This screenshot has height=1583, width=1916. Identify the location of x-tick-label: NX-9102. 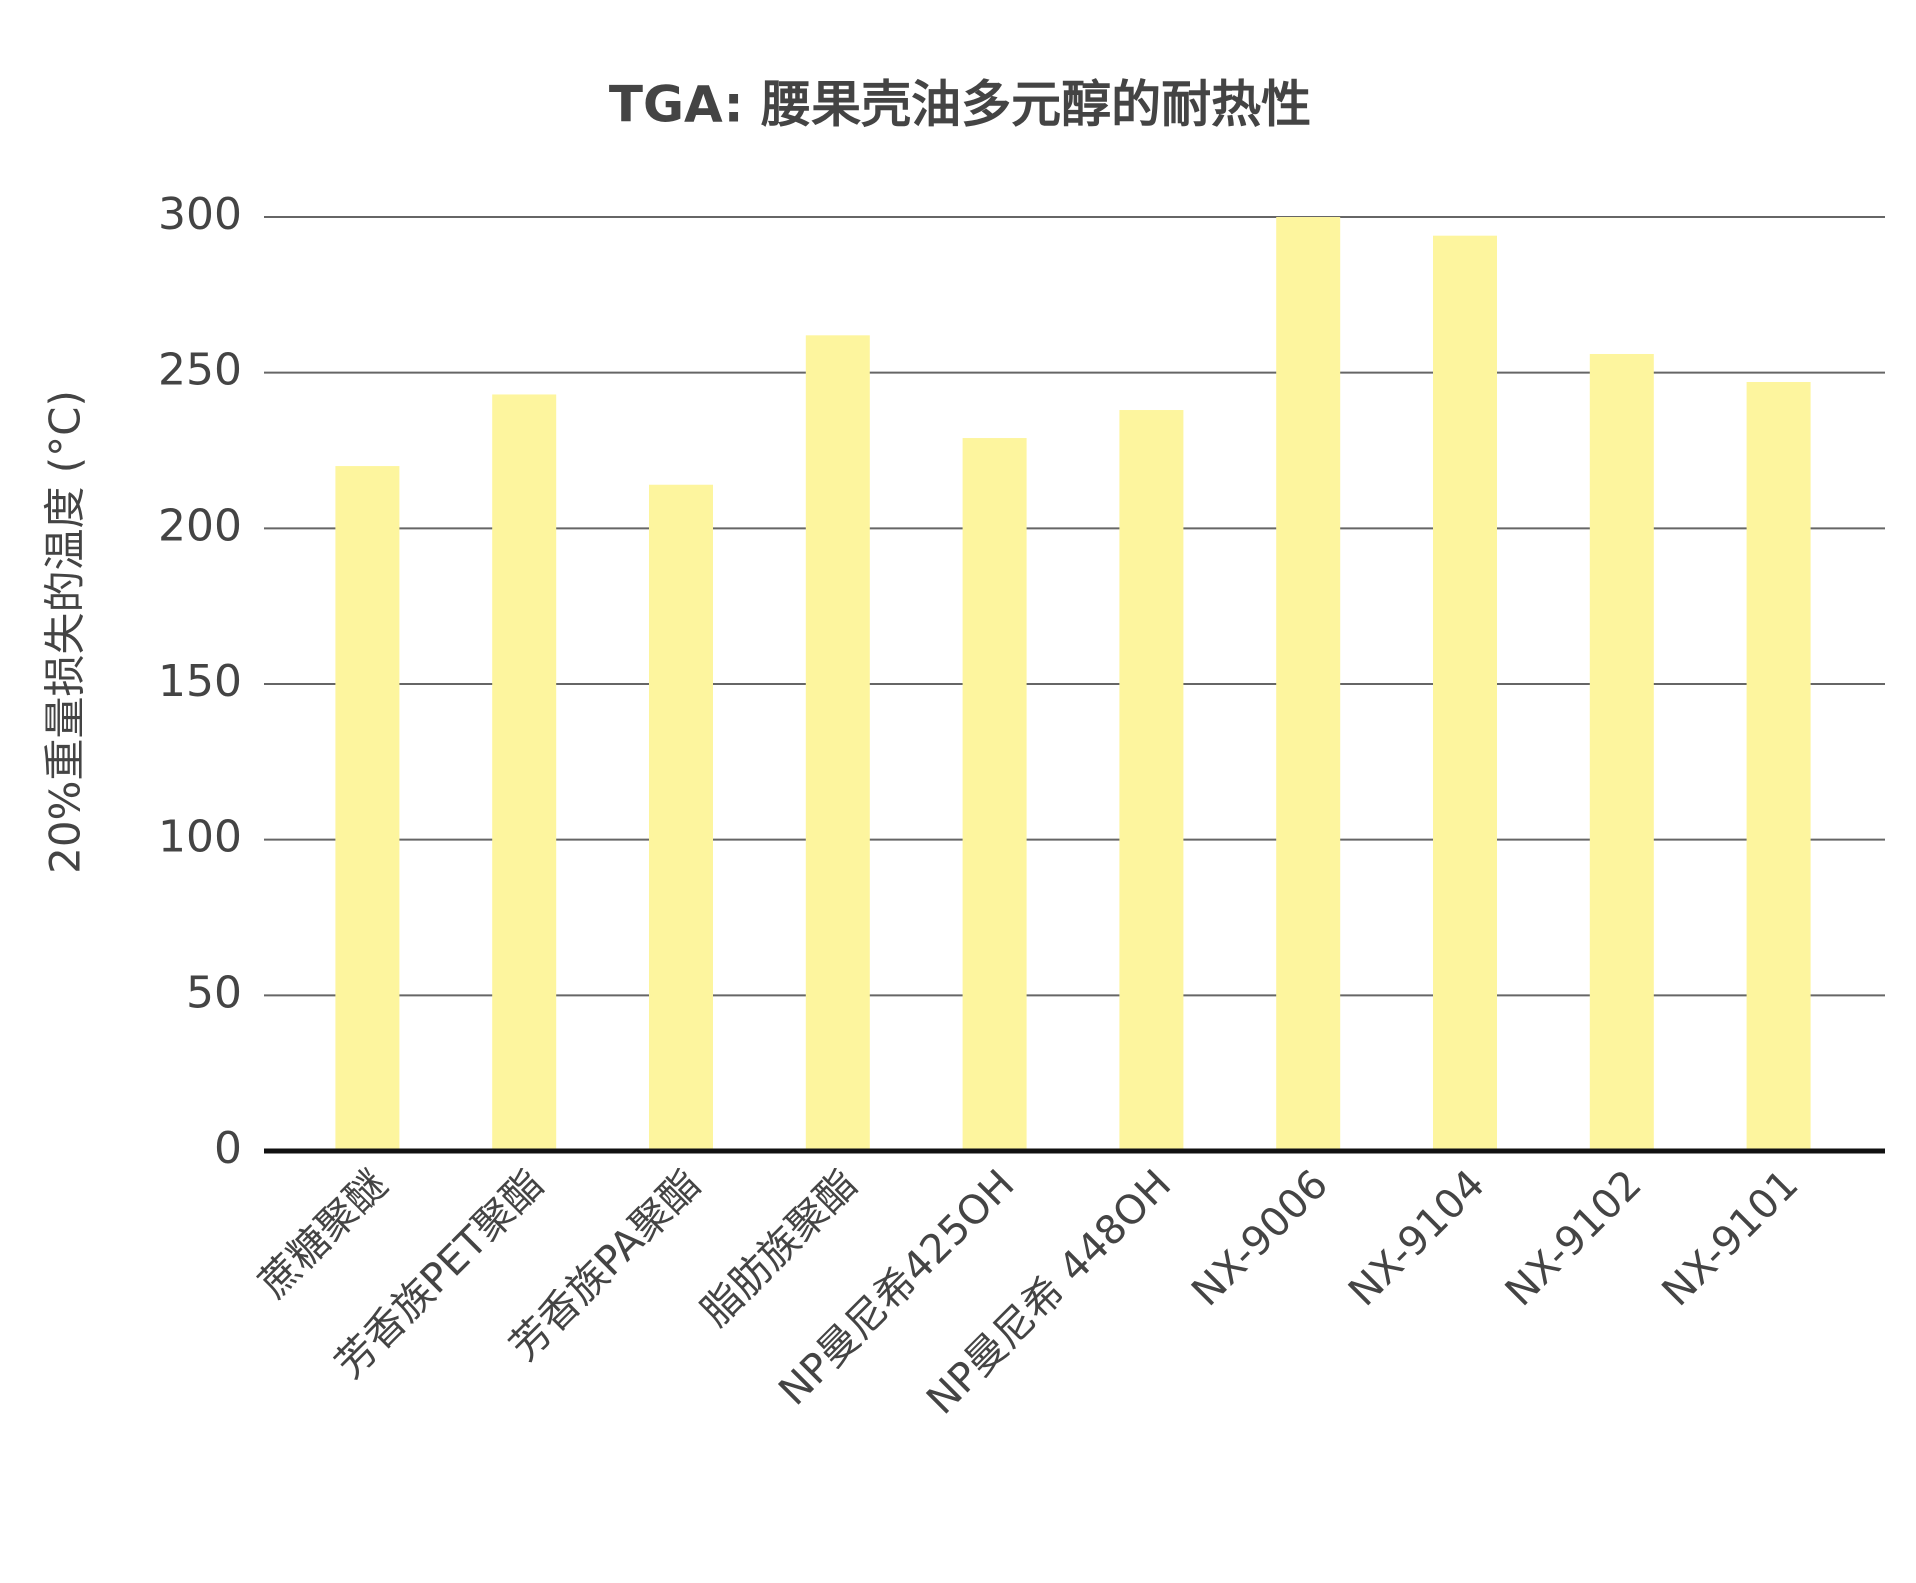
(1574, 1238).